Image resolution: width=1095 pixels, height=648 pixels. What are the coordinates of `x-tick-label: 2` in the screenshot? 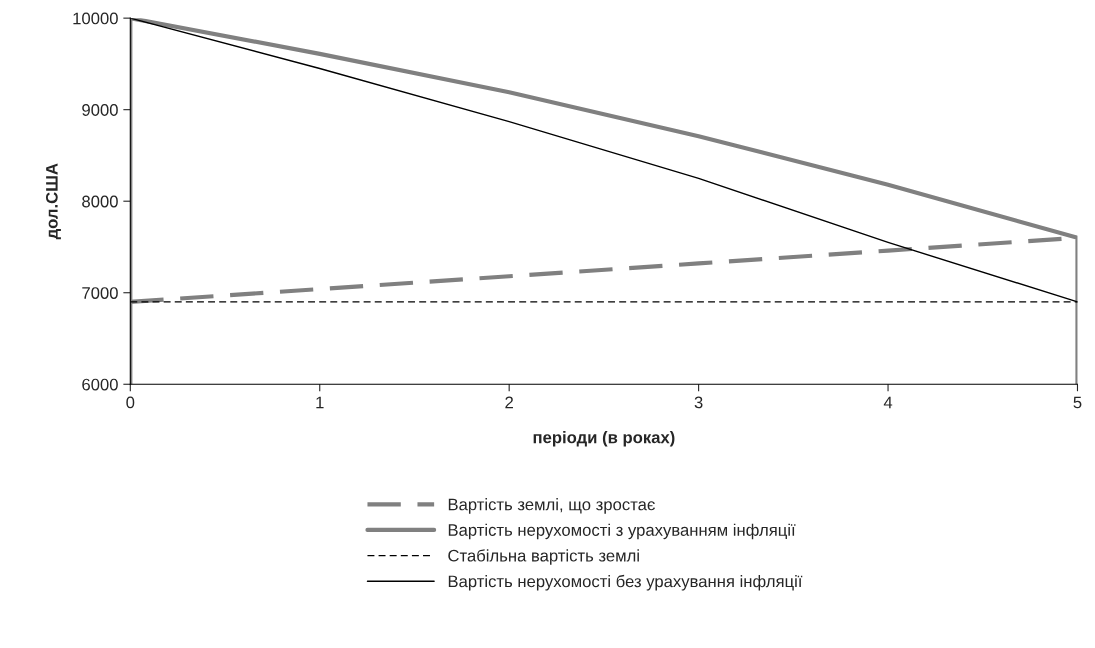 It's located at (509, 402).